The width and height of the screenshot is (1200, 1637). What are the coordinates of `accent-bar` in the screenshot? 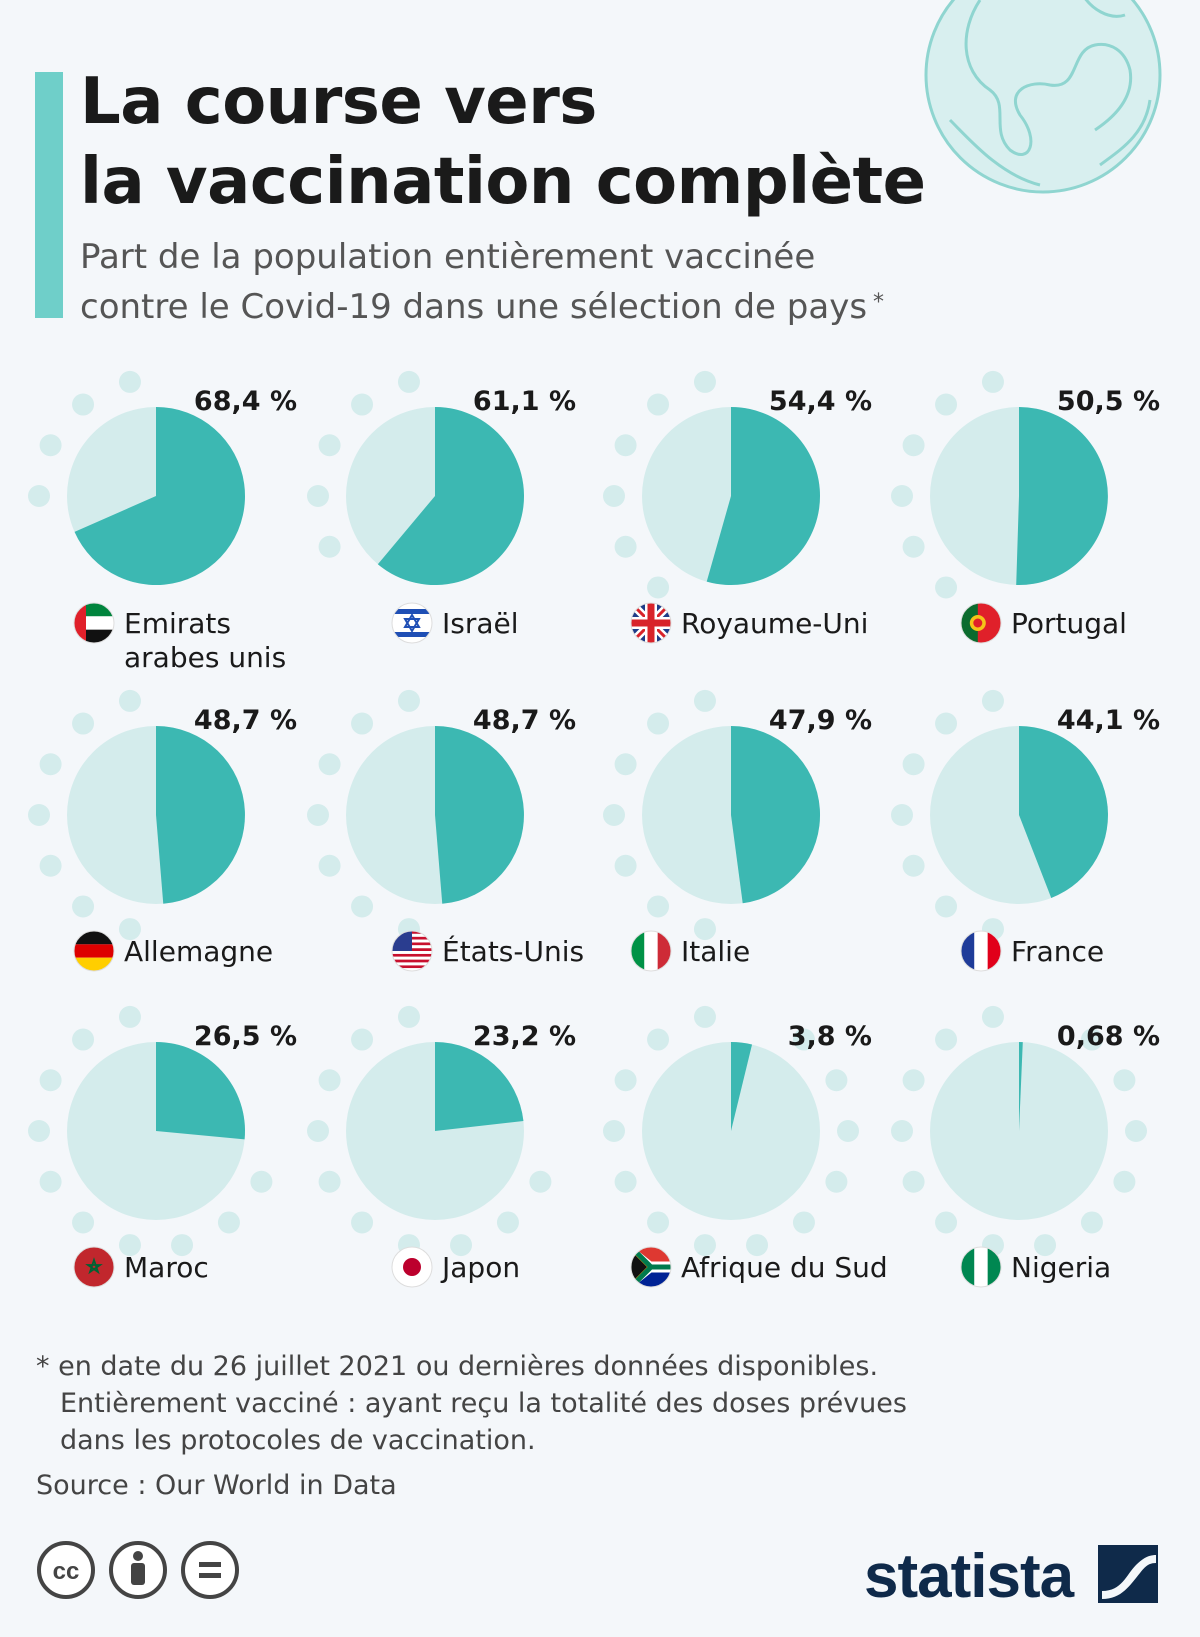 It's located at (49, 195).